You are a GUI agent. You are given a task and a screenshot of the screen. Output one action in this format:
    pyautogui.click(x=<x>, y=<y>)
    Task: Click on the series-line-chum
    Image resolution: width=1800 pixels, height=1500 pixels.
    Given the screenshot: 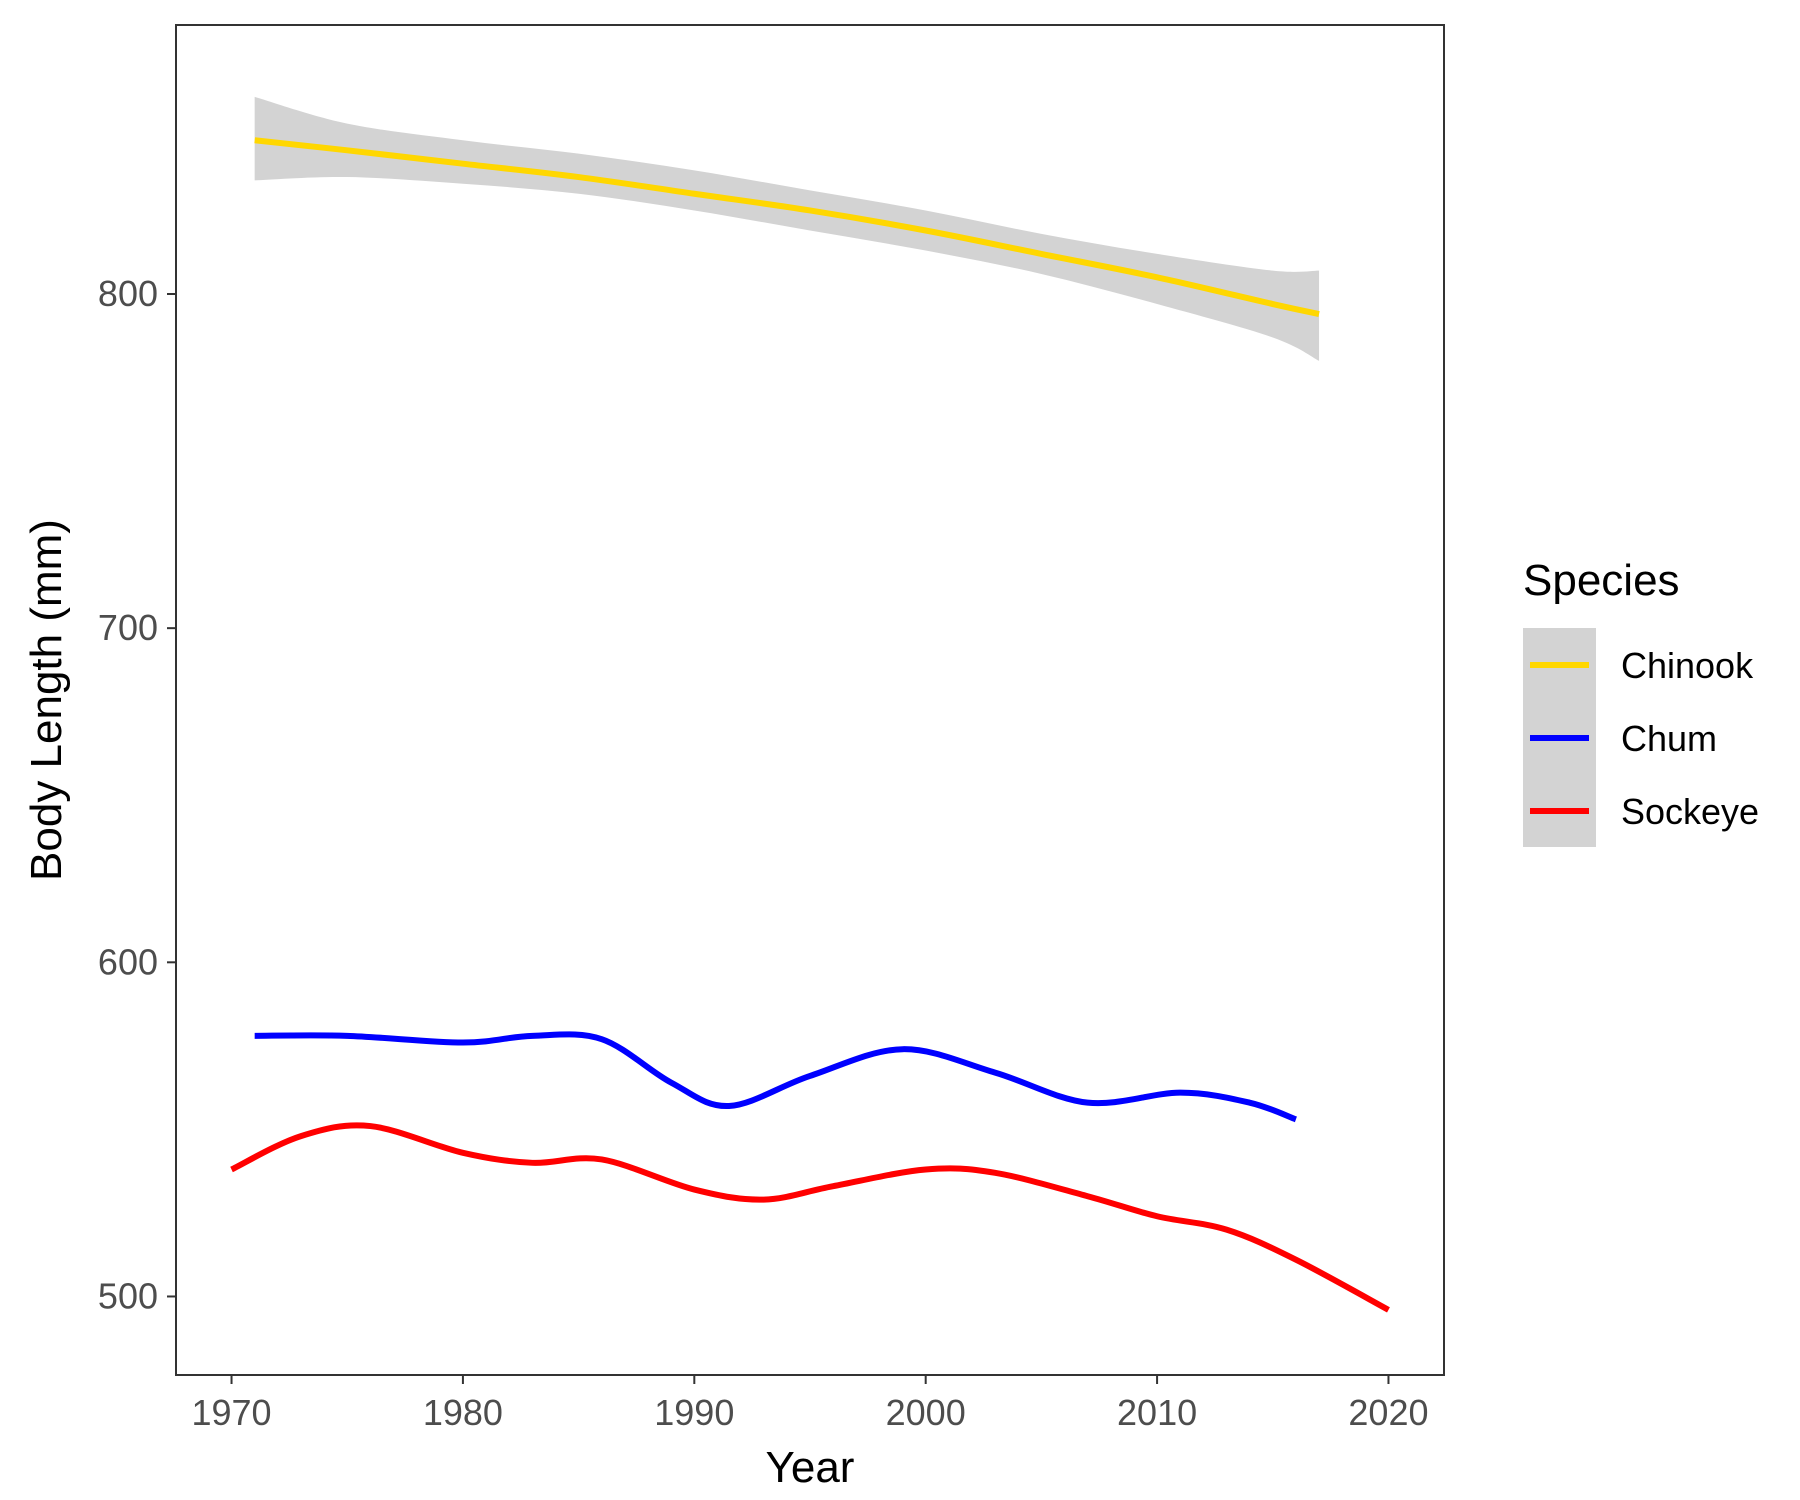 What is the action you would take?
    pyautogui.click(x=775, y=1077)
    